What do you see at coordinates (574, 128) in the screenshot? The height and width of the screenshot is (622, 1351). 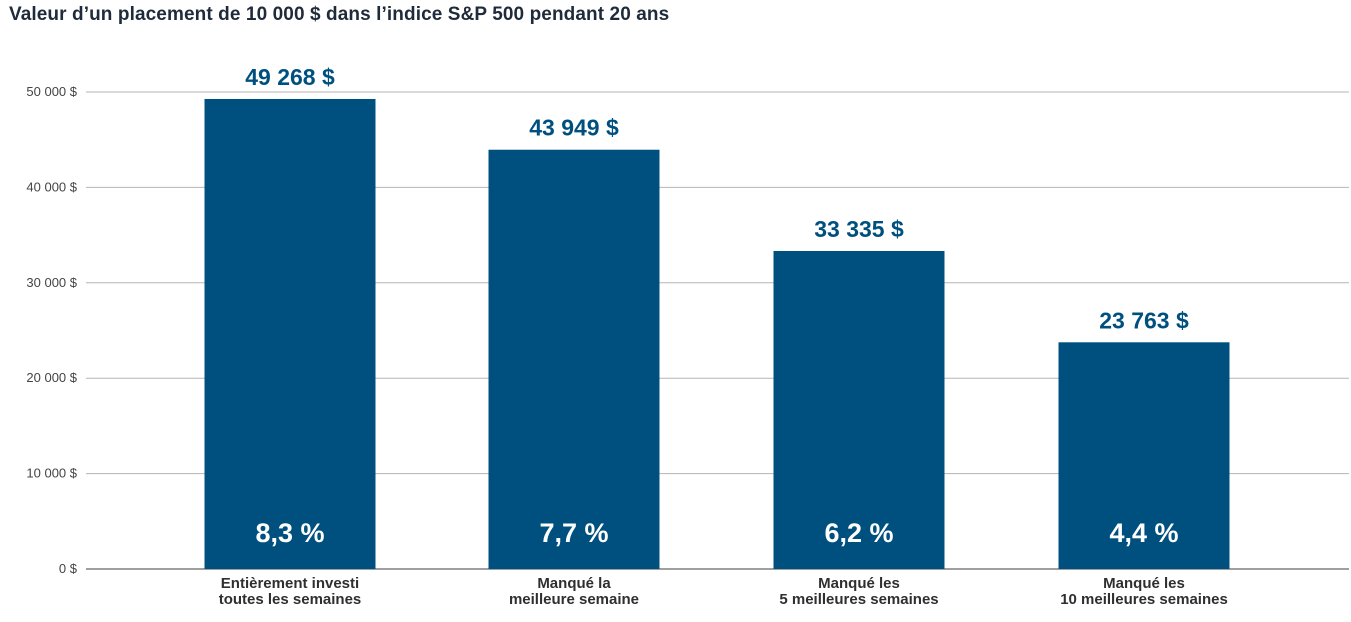 I see `bar-value-label: 43 949 $` at bounding box center [574, 128].